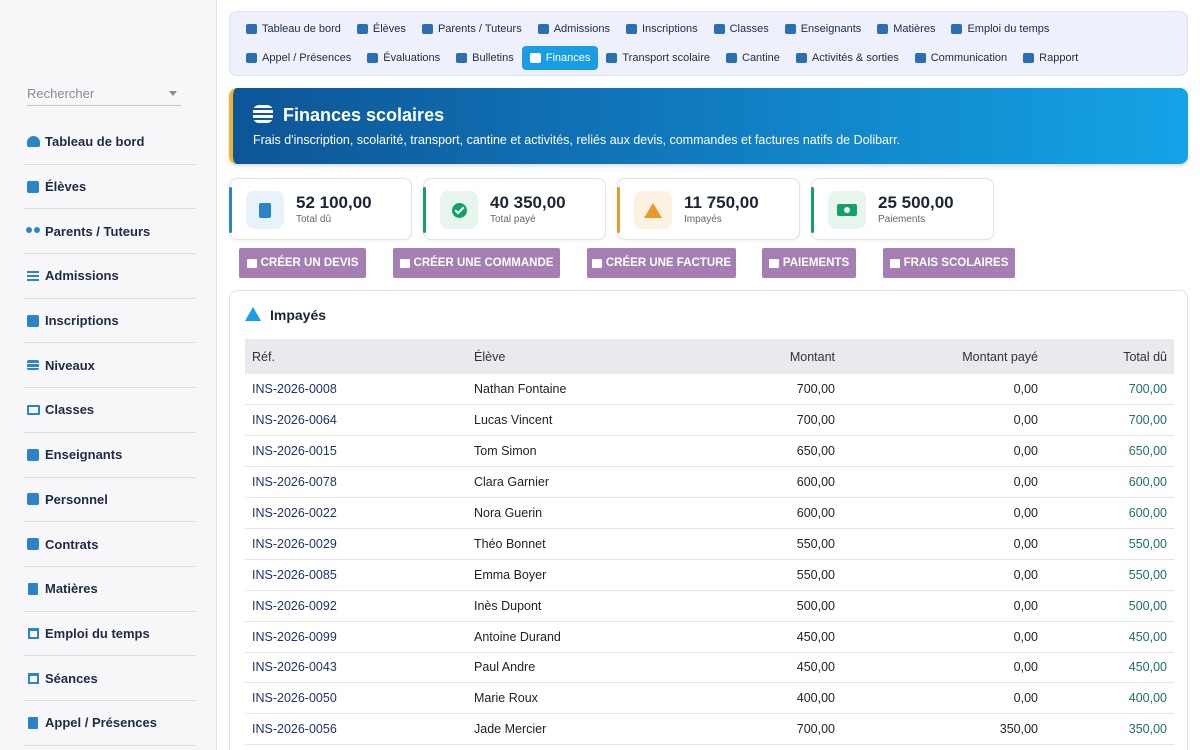 The height and width of the screenshot is (750, 1200). What do you see at coordinates (356, 544) in the screenshot?
I see `cell-ref: INS-2026-0029` at bounding box center [356, 544].